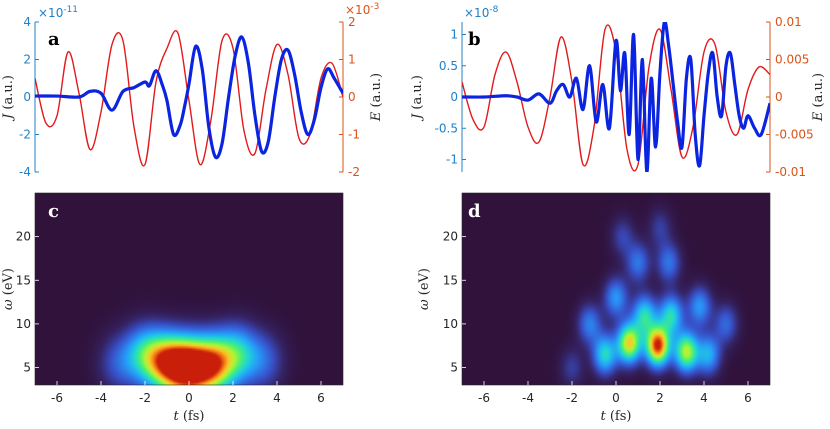  I want to click on panel-a-left-tick-label: 4, so click(27, 22).